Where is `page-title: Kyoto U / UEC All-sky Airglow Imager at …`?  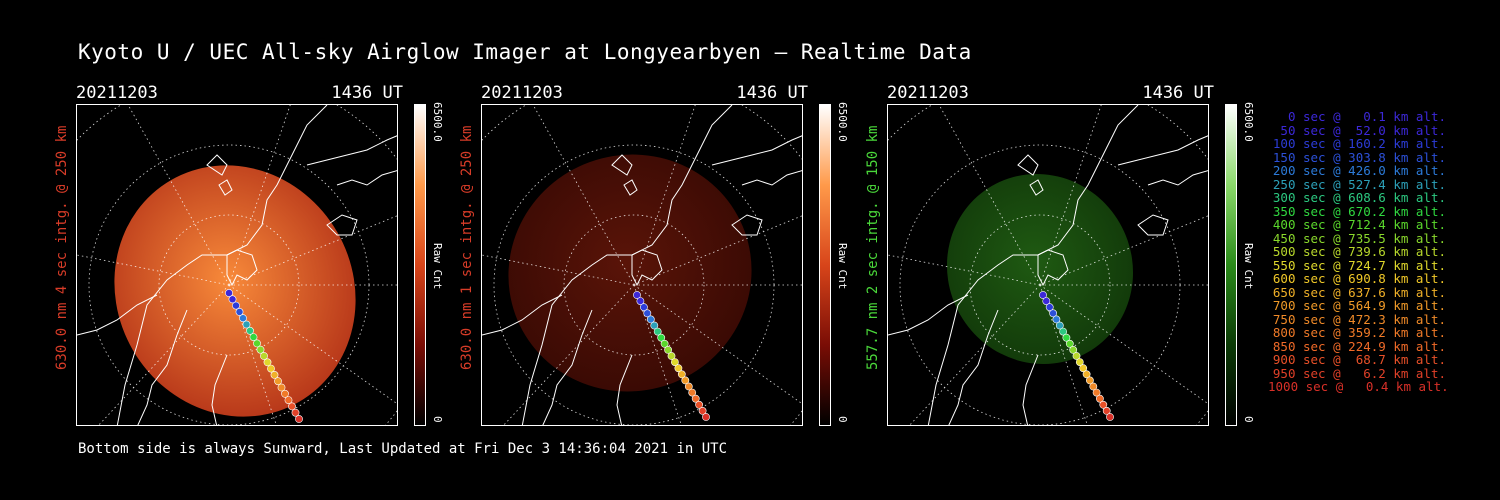
page-title: Kyoto U / UEC All-sky Airglow Imager at … is located at coordinates (525, 52).